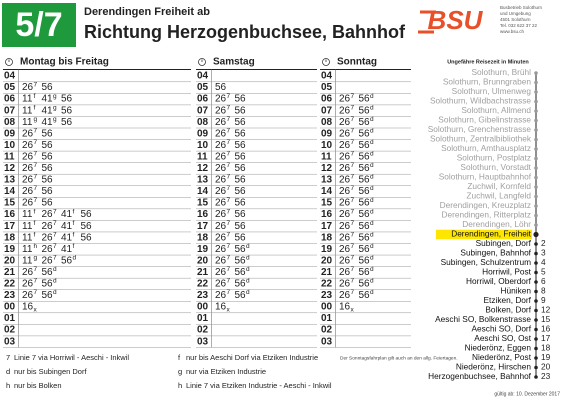 This screenshot has width=564, height=400. What do you see at coordinates (9, 62) in the screenshot?
I see `clock-icon` at bounding box center [9, 62].